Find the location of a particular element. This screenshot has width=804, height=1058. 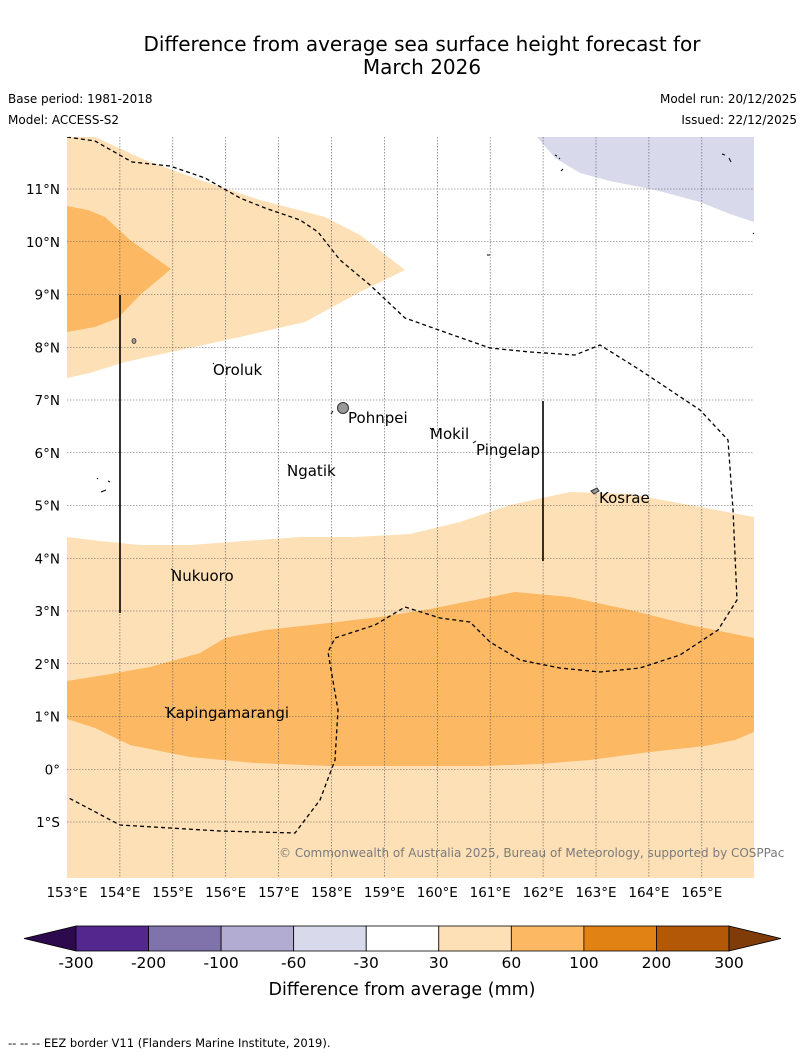

contour-orange-south is located at coordinates (410, 679).